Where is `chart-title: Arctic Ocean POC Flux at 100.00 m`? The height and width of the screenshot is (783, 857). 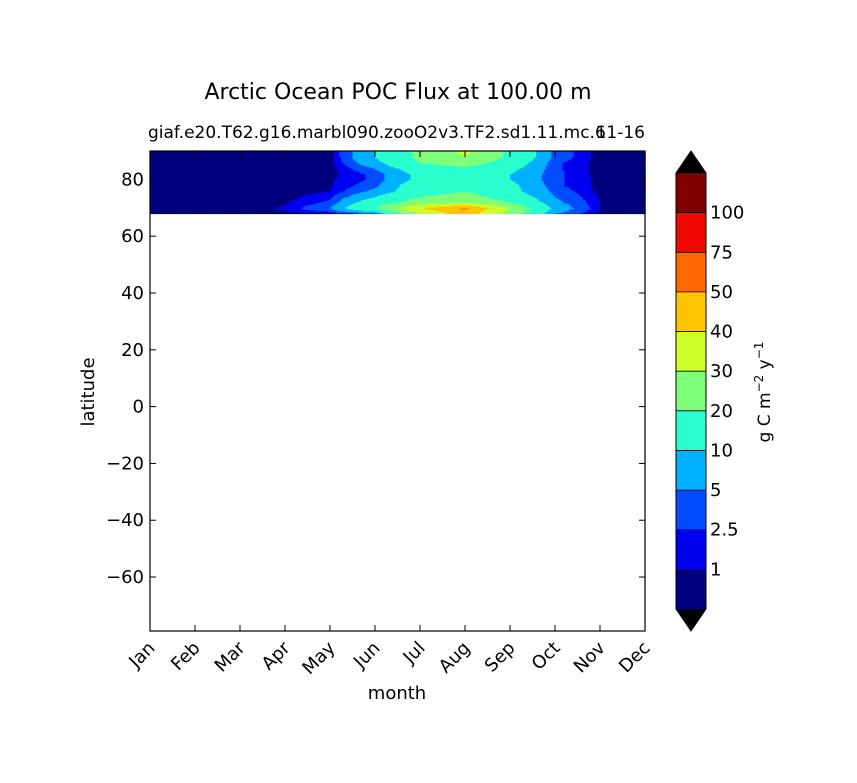 chart-title: Arctic Ocean POC Flux at 100.00 m is located at coordinates (397, 92).